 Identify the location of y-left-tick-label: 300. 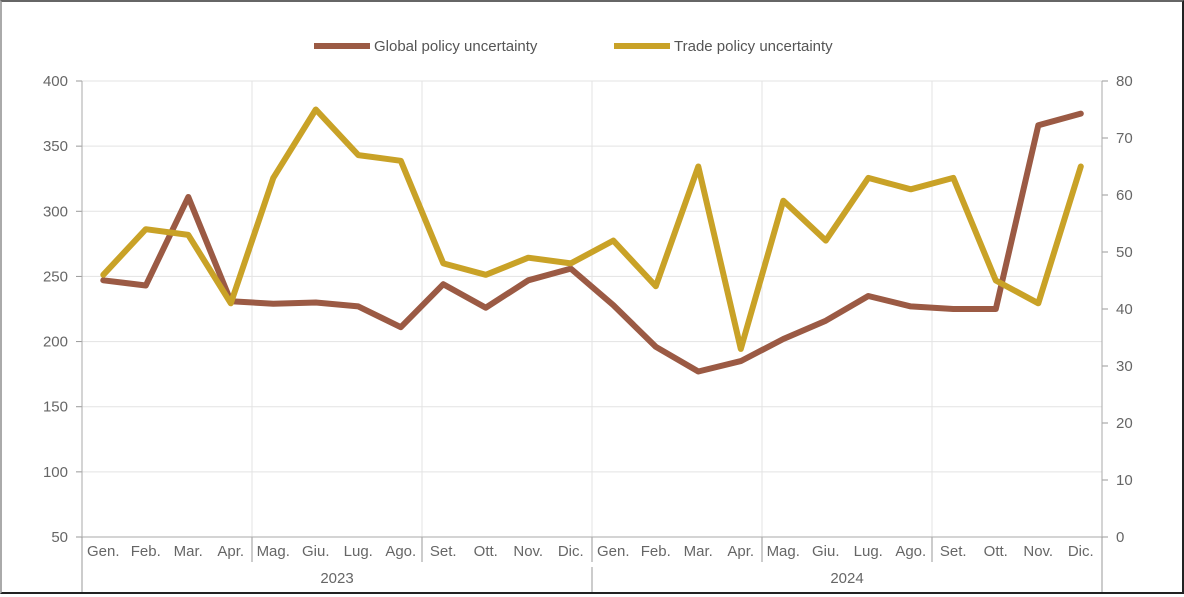
(55, 211).